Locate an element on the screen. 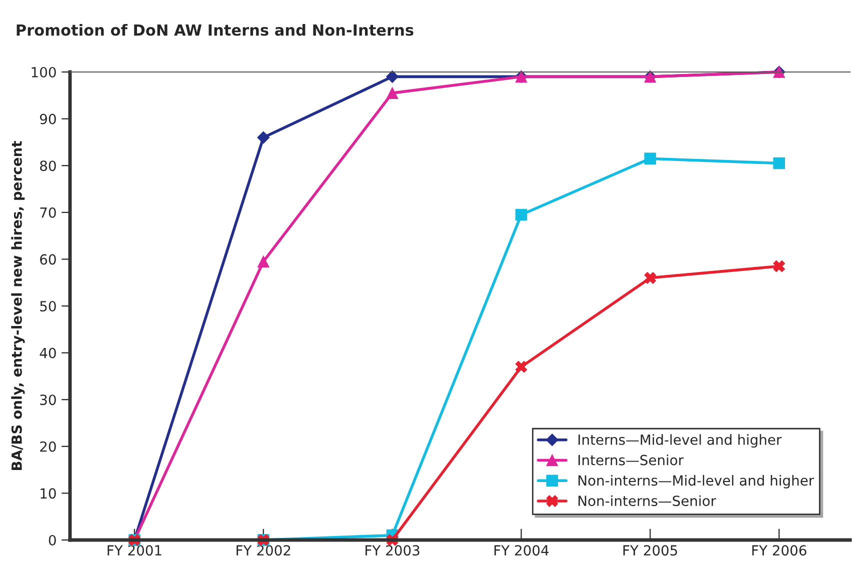  x-tick-label: FY 2003 is located at coordinates (393, 550).